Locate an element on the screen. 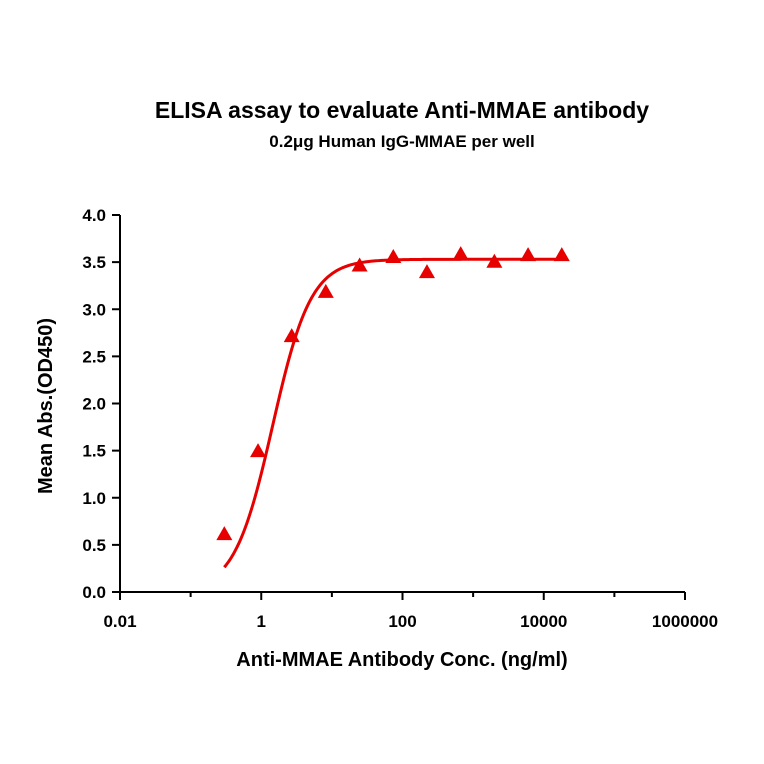 This screenshot has width=764, height=764. y-tick-label: 3.0 is located at coordinates (94, 309).